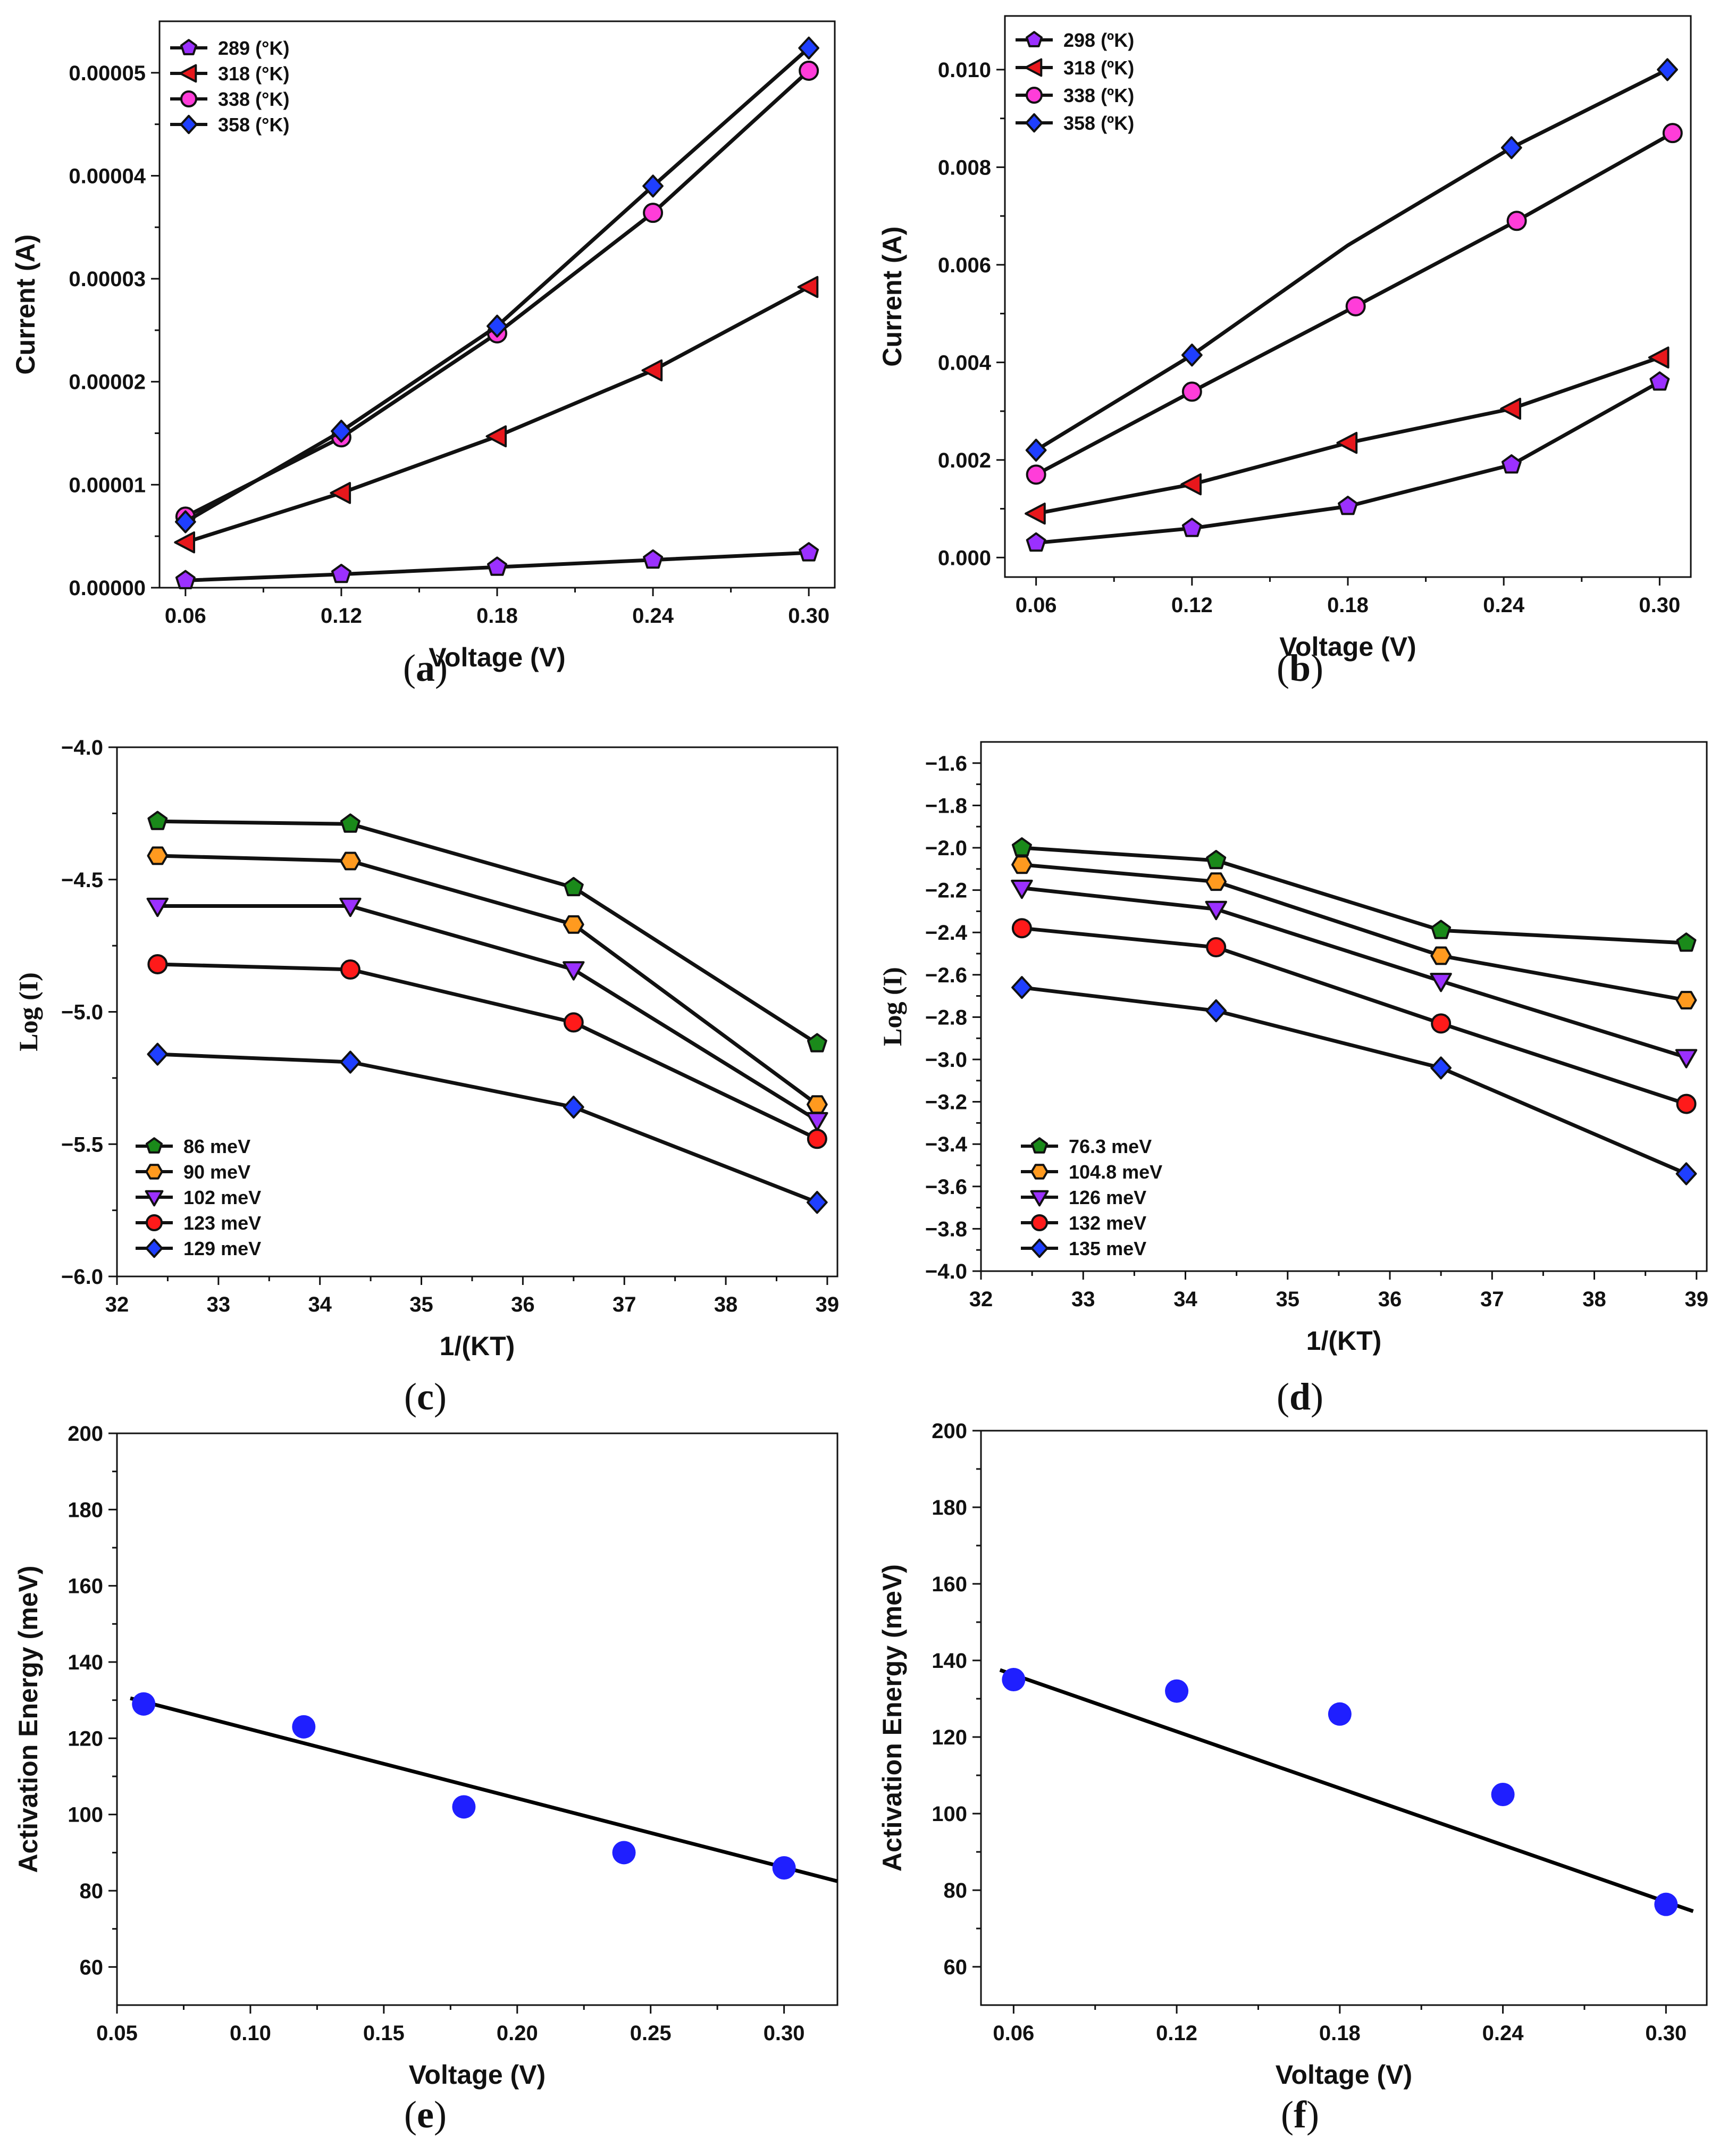  I want to click on legend: 298 (ºK) 318 (ºK) 338 (ºK) 358 (ºK), so click(1075, 81).